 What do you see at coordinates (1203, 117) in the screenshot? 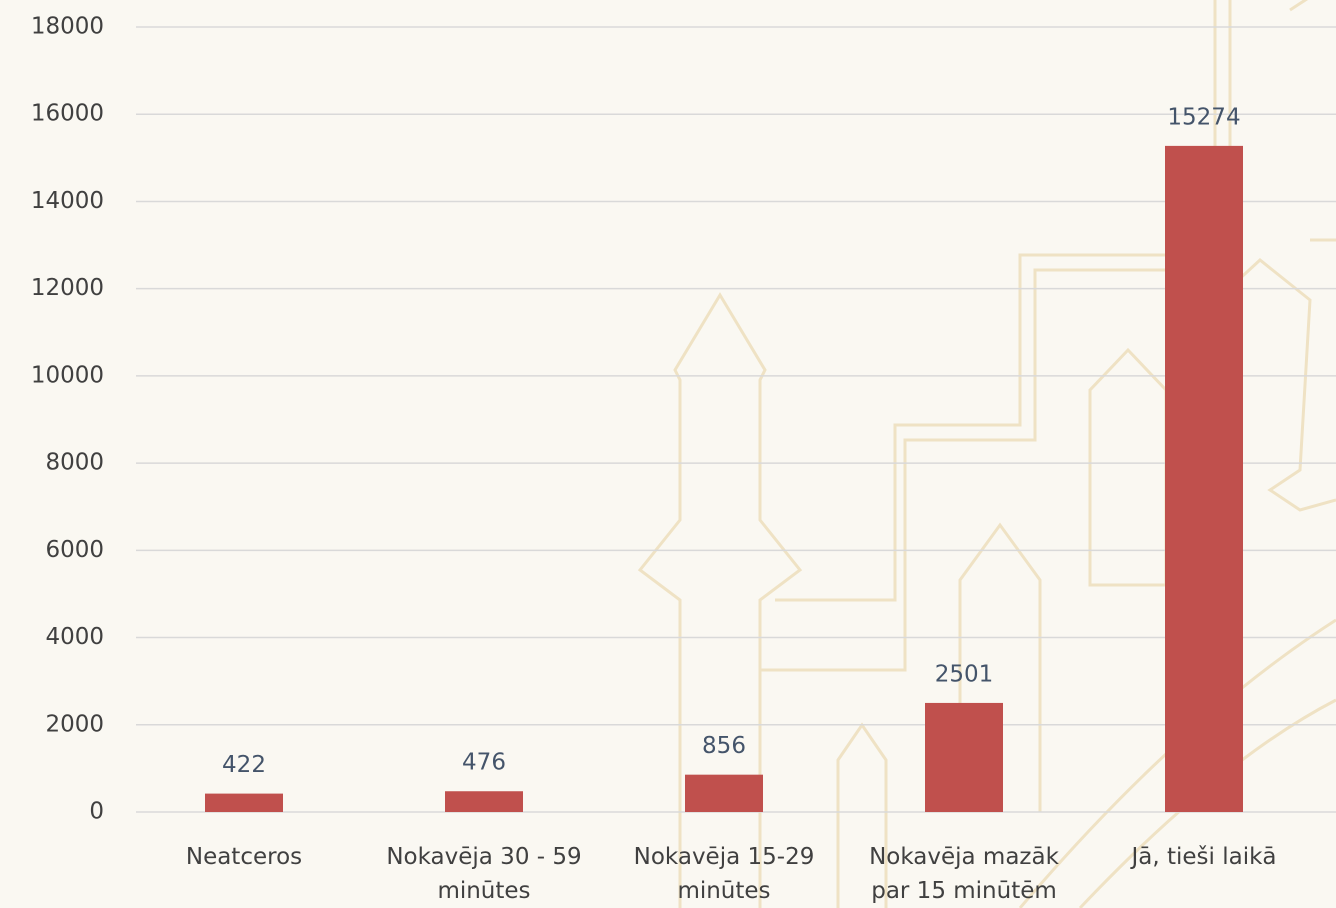
I see `data-label: 15274` at bounding box center [1203, 117].